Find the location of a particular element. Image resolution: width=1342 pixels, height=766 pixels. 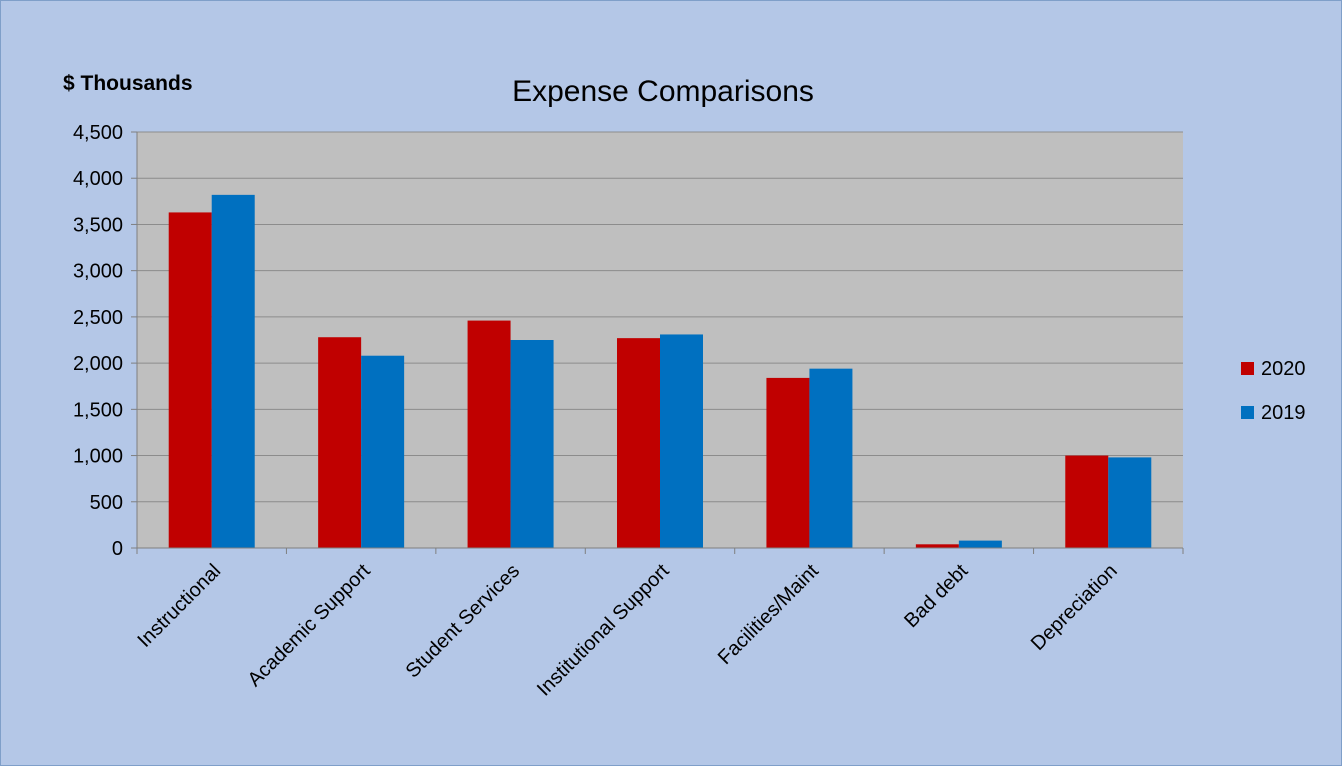

y-tick-label: 4,500 is located at coordinates (98, 133).